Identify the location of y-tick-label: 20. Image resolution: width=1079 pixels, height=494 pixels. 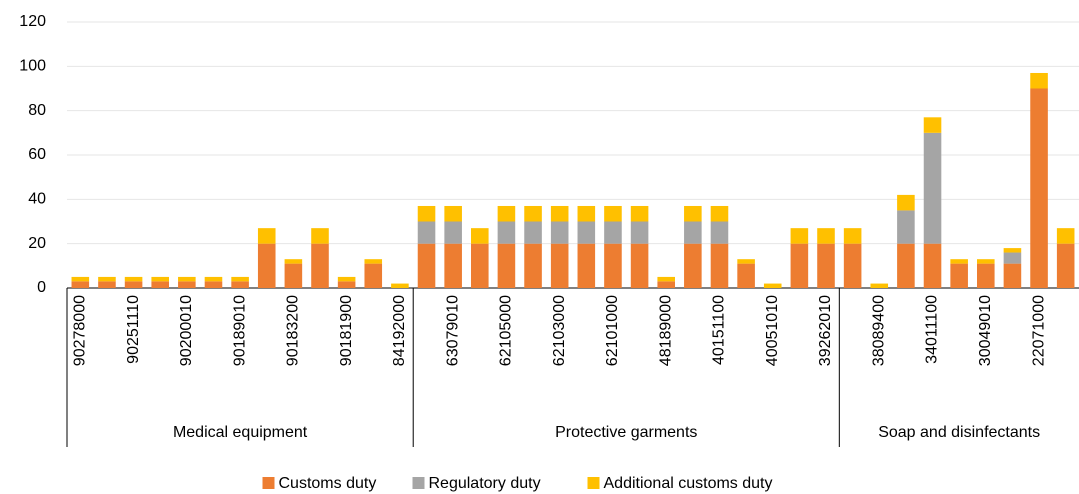
(37, 243).